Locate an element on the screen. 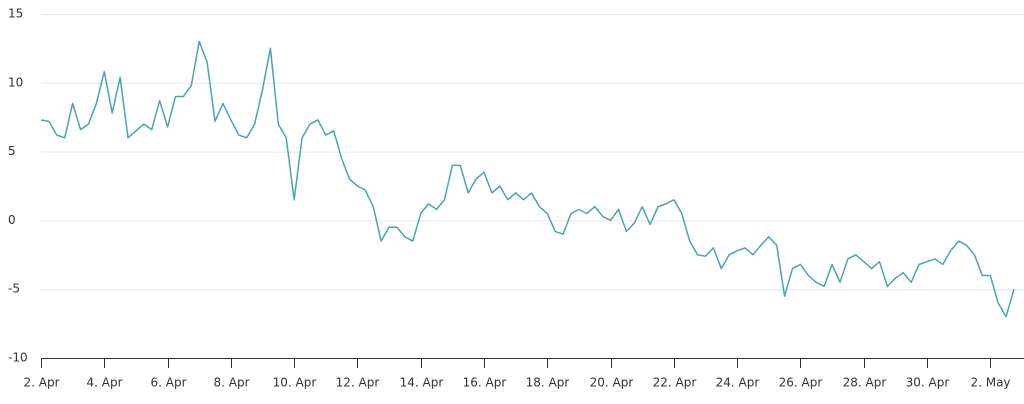 The width and height of the screenshot is (1024, 404). x-tick-label: 10. Apr is located at coordinates (295, 383).